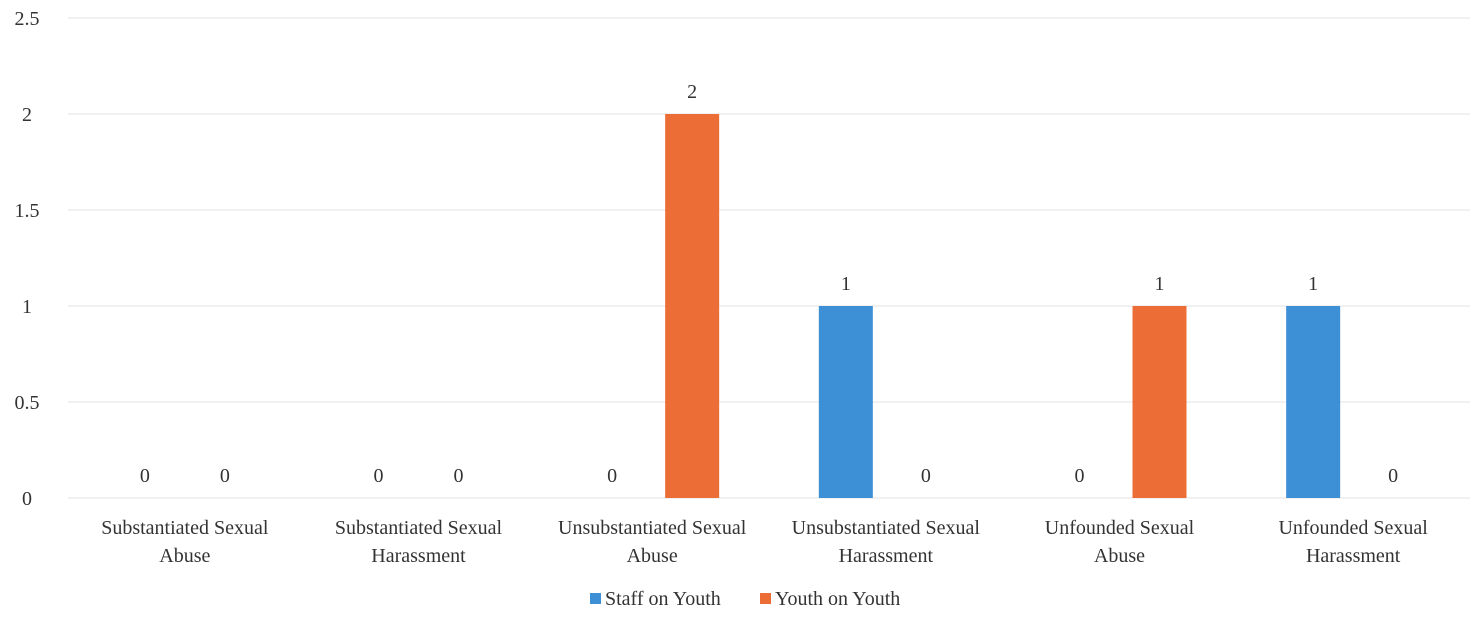  I want to click on y-tick-label: 2.5, so click(27, 19).